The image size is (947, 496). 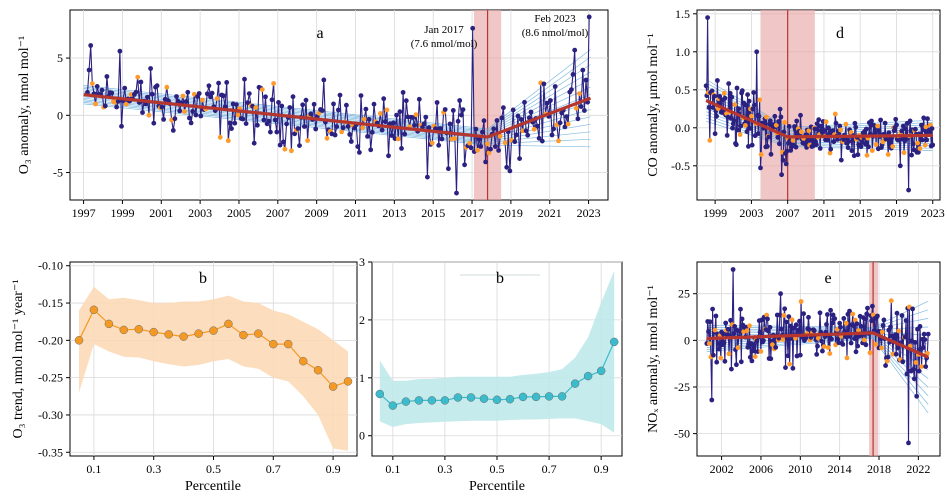 I want to click on tick-label-x: 2014, so click(x=840, y=469).